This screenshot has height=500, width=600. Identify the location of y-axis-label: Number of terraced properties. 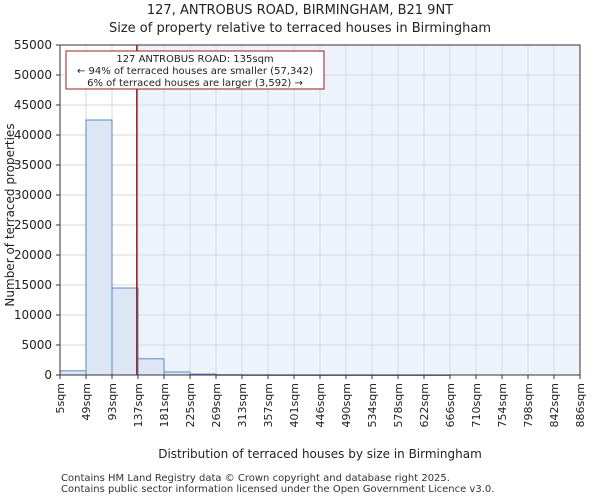
(10, 214).